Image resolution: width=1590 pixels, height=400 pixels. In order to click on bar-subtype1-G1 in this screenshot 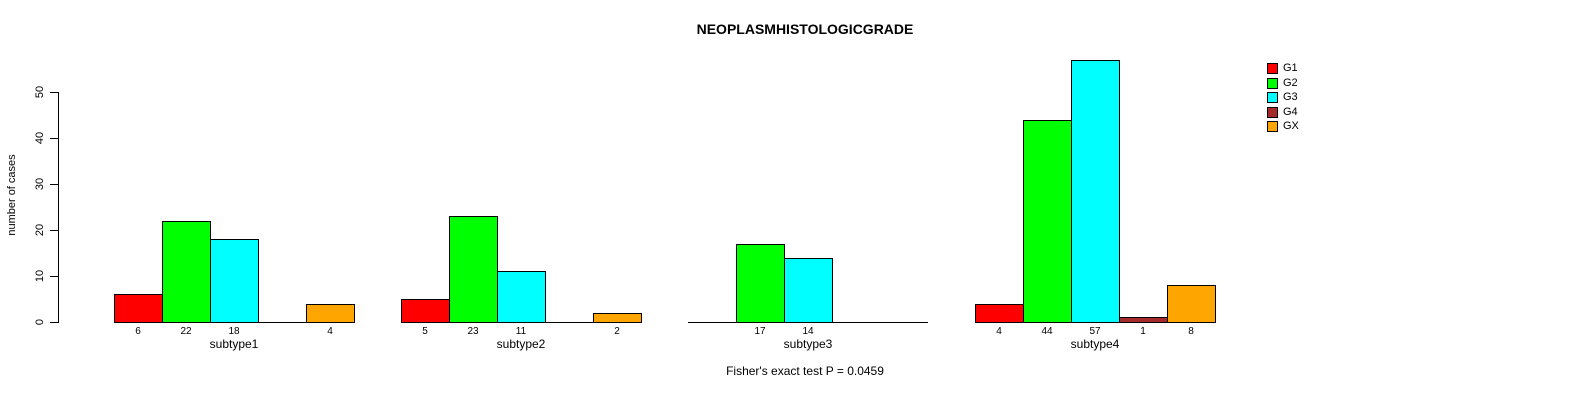, I will do `click(138, 308)`.